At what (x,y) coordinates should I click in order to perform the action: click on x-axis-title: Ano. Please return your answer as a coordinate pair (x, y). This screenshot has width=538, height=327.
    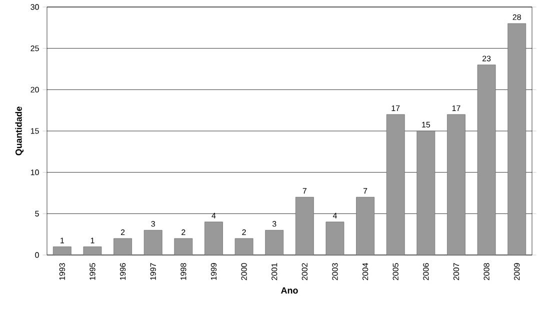
    Looking at the image, I should click on (289, 290).